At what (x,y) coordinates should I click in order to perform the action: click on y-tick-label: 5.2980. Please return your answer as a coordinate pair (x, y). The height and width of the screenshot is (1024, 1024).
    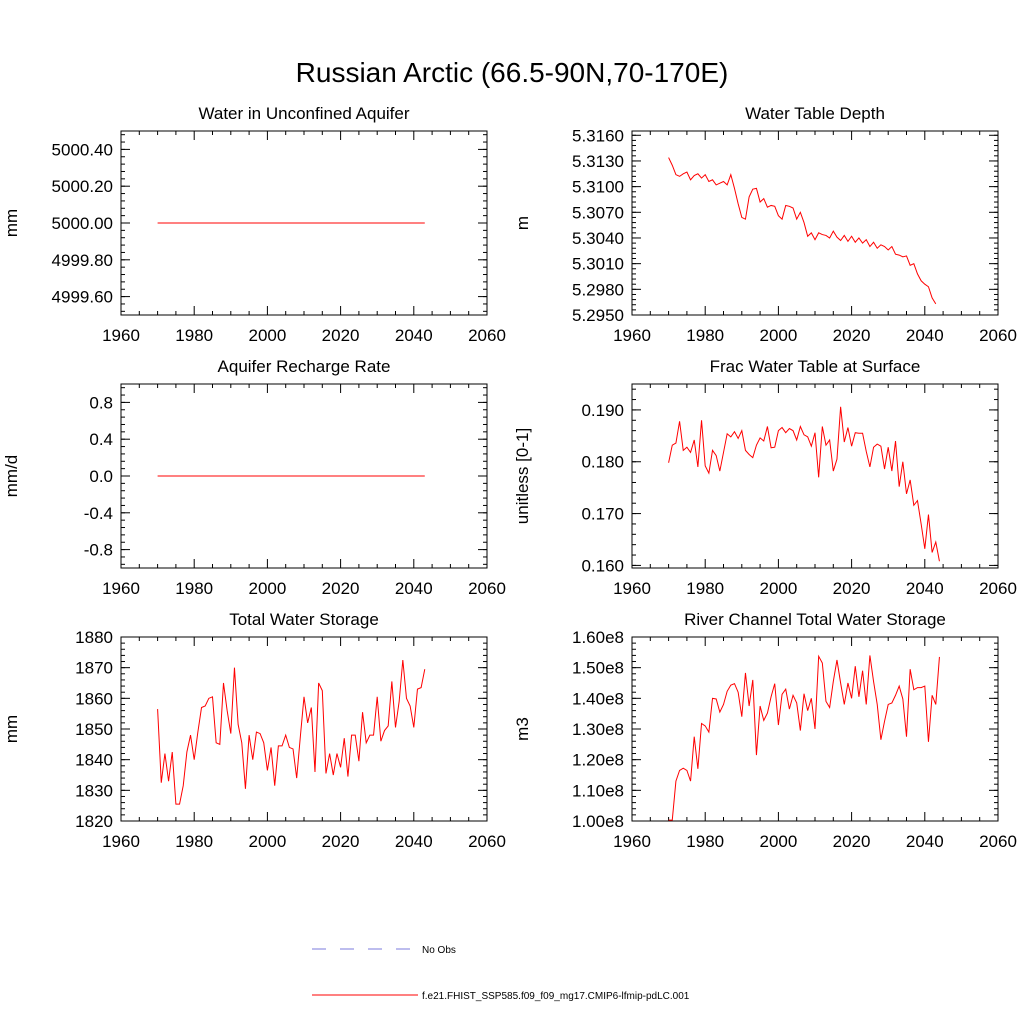
    Looking at the image, I should click on (598, 289).